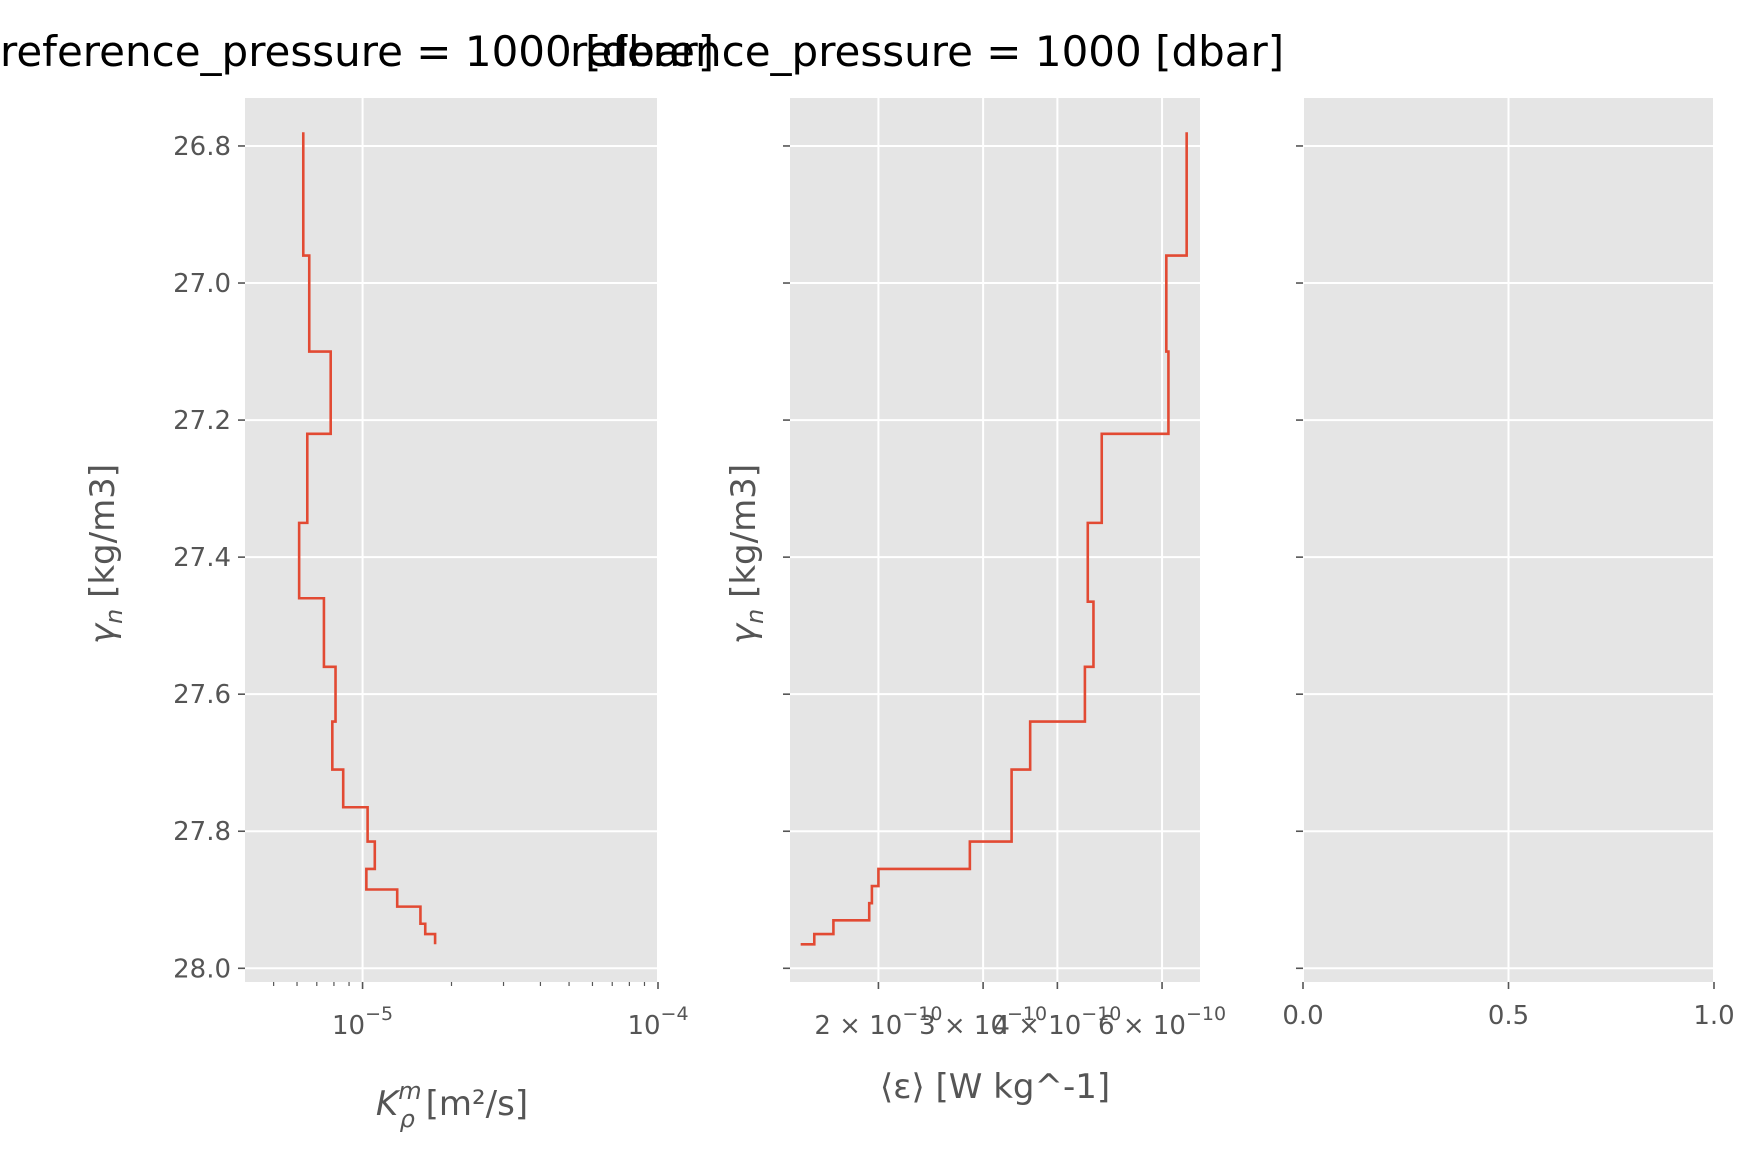 This screenshot has width=1761, height=1152. Describe the element at coordinates (202, 558) in the screenshot. I see `y-tick-label: 27.4` at that location.